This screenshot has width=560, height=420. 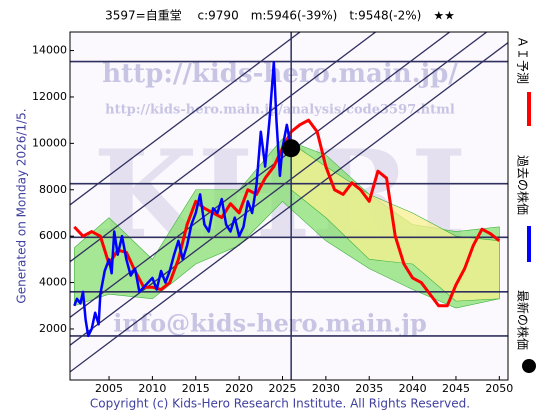 I want to click on x-tick-label: 2045, so click(x=456, y=388).